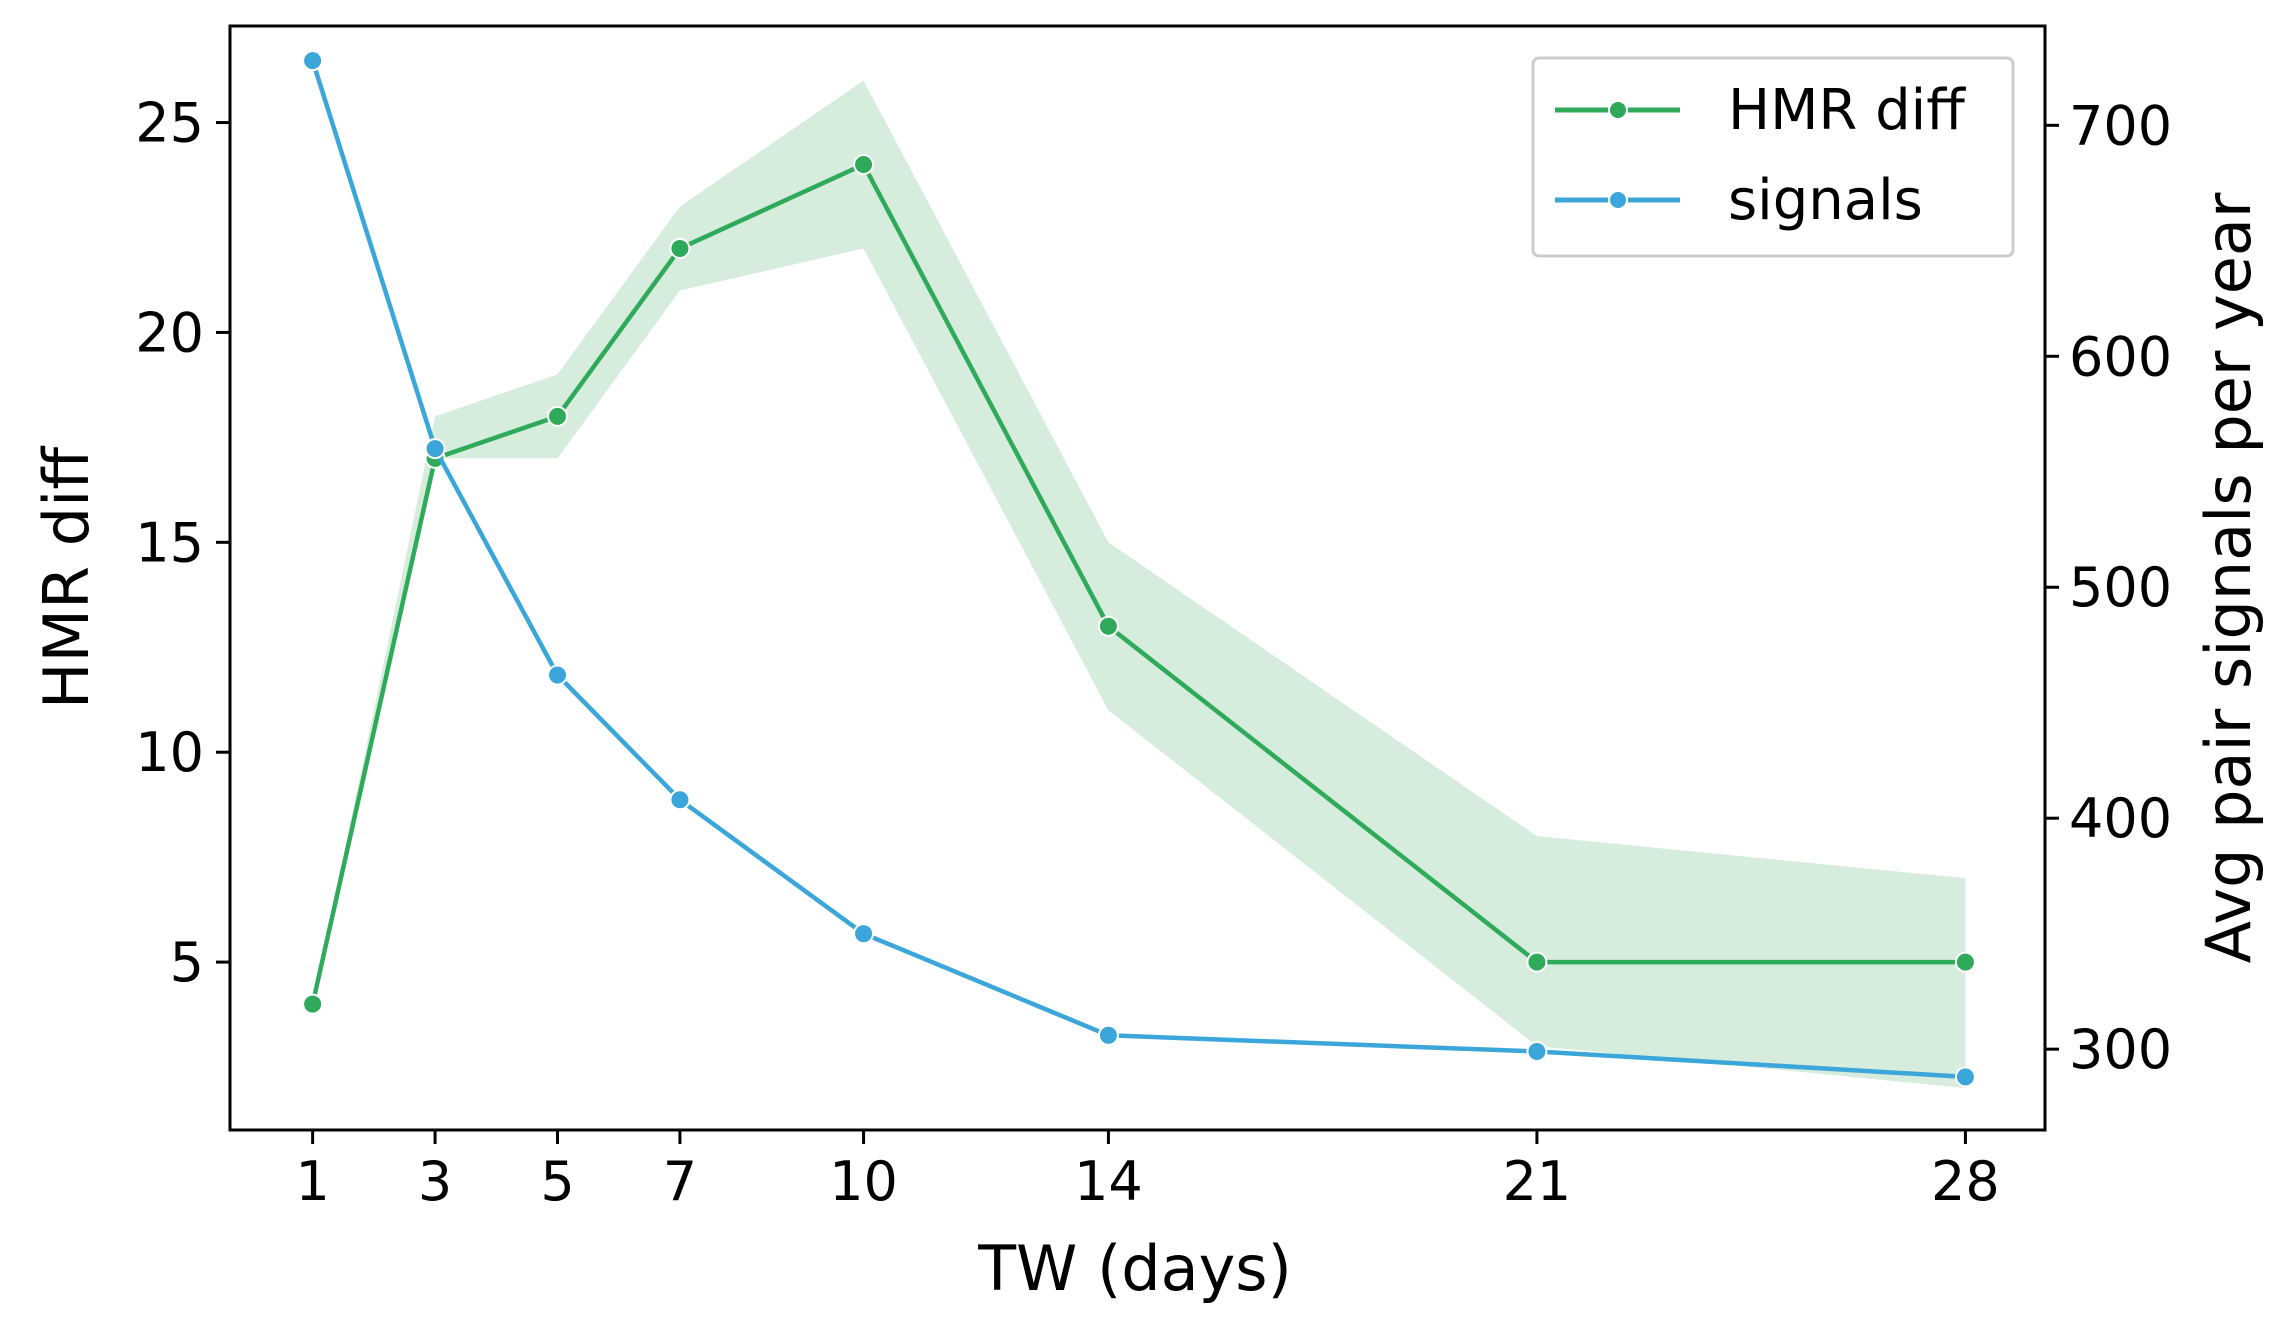  What do you see at coordinates (1618, 200) in the screenshot?
I see `legend-signals-marker` at bounding box center [1618, 200].